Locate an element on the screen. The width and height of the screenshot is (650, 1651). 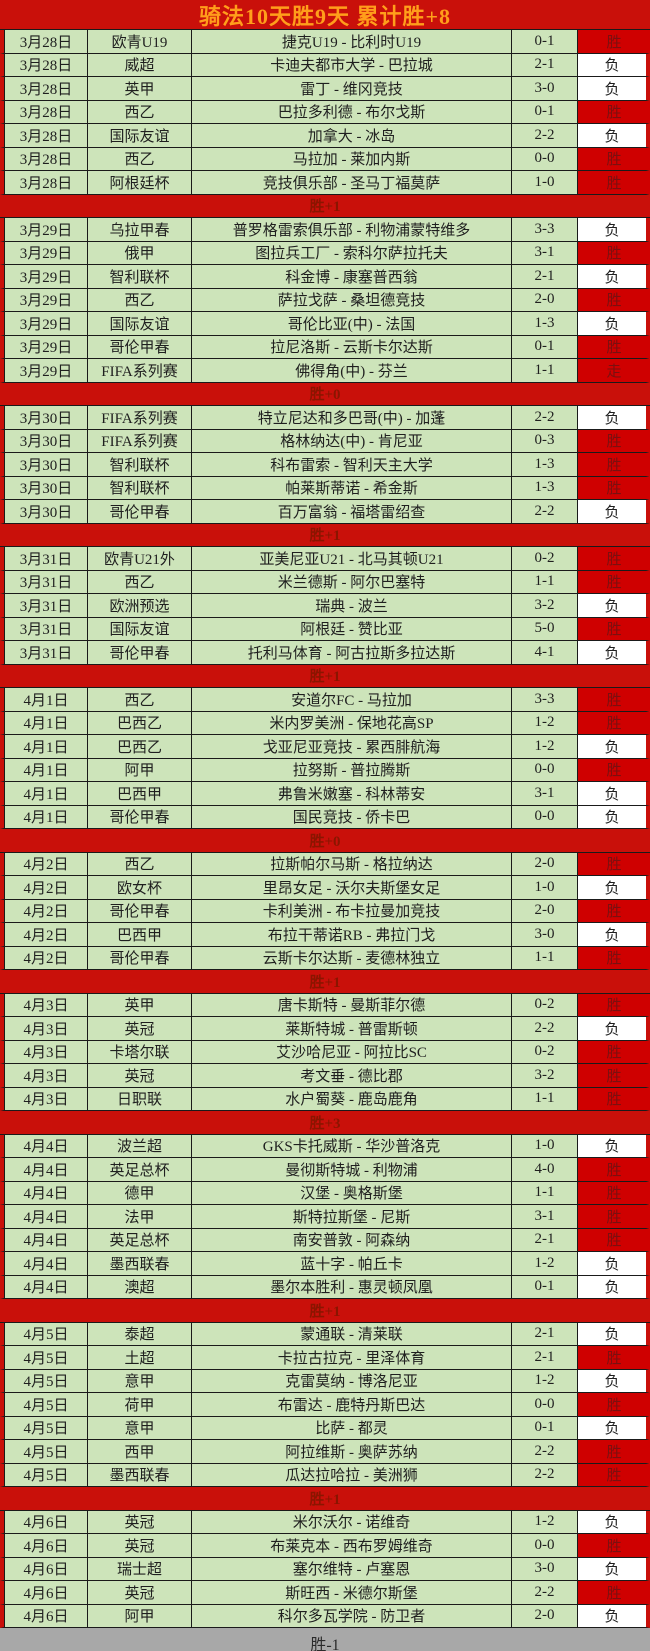
table-row: 4月5日 意甲 克雷莫纳 - 博洛尼亚 1-2 负 is located at coordinates (325, 1381).